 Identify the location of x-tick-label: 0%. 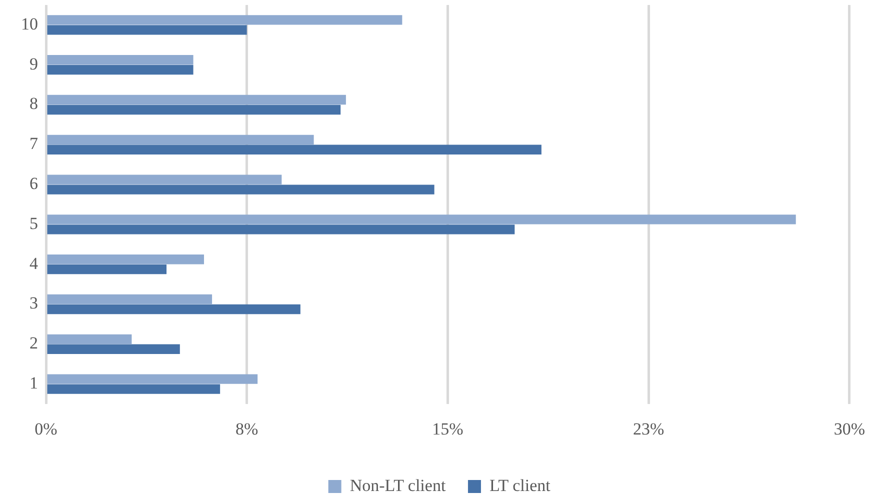
(46, 429).